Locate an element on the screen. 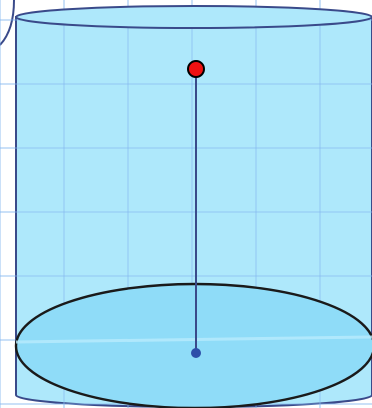 Image resolution: width=372 pixels, height=408 pixels. top-ellipse is located at coordinates (193, 17).